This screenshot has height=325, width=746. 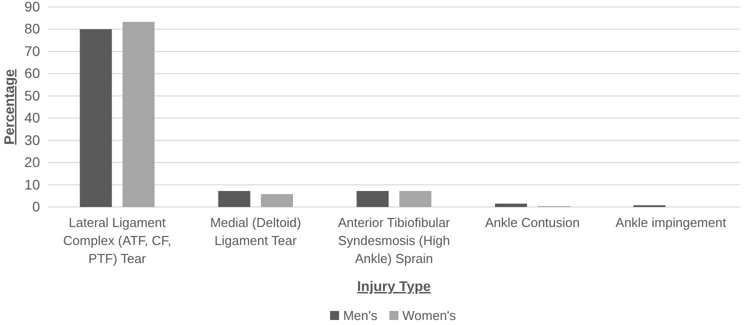 I want to click on legend-label: Women's, so click(x=429, y=315).